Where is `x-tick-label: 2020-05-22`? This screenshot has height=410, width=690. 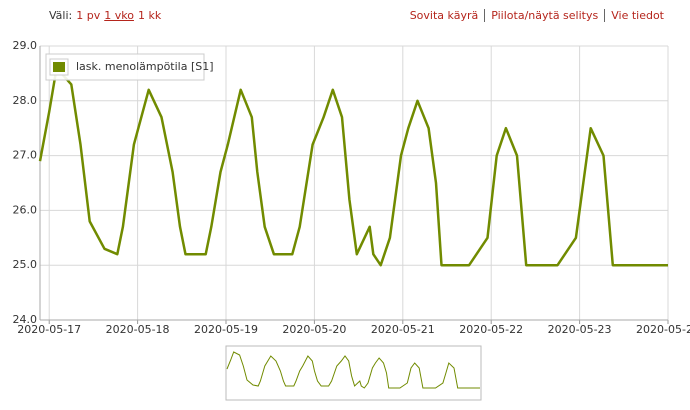
x-tick-label: 2020-05-22 is located at coordinates (491, 329).